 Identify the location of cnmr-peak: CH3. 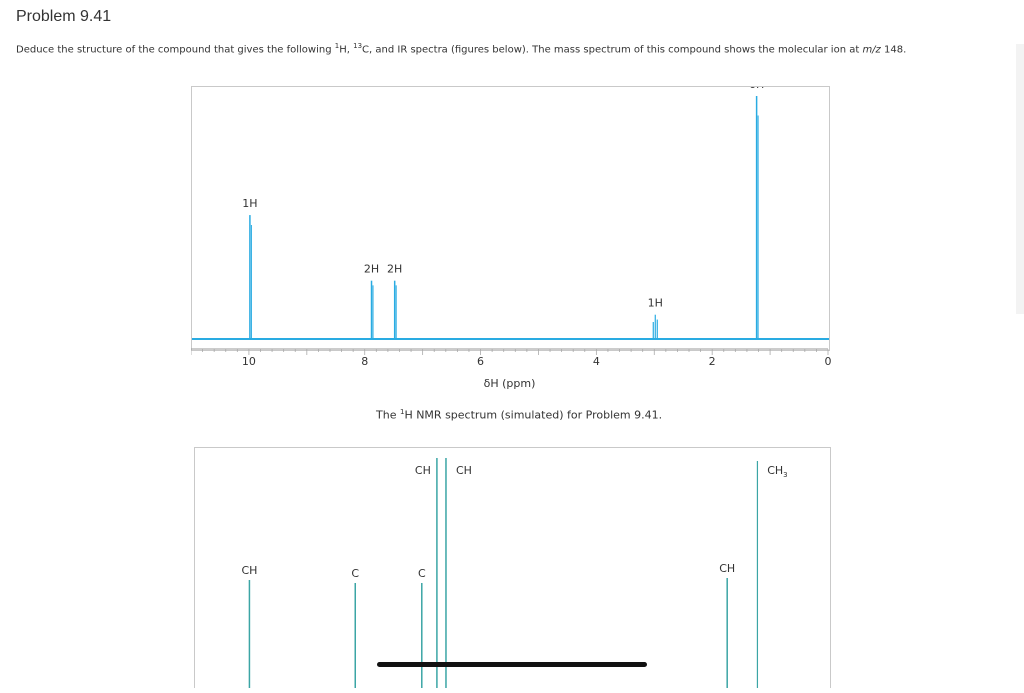
(772, 574).